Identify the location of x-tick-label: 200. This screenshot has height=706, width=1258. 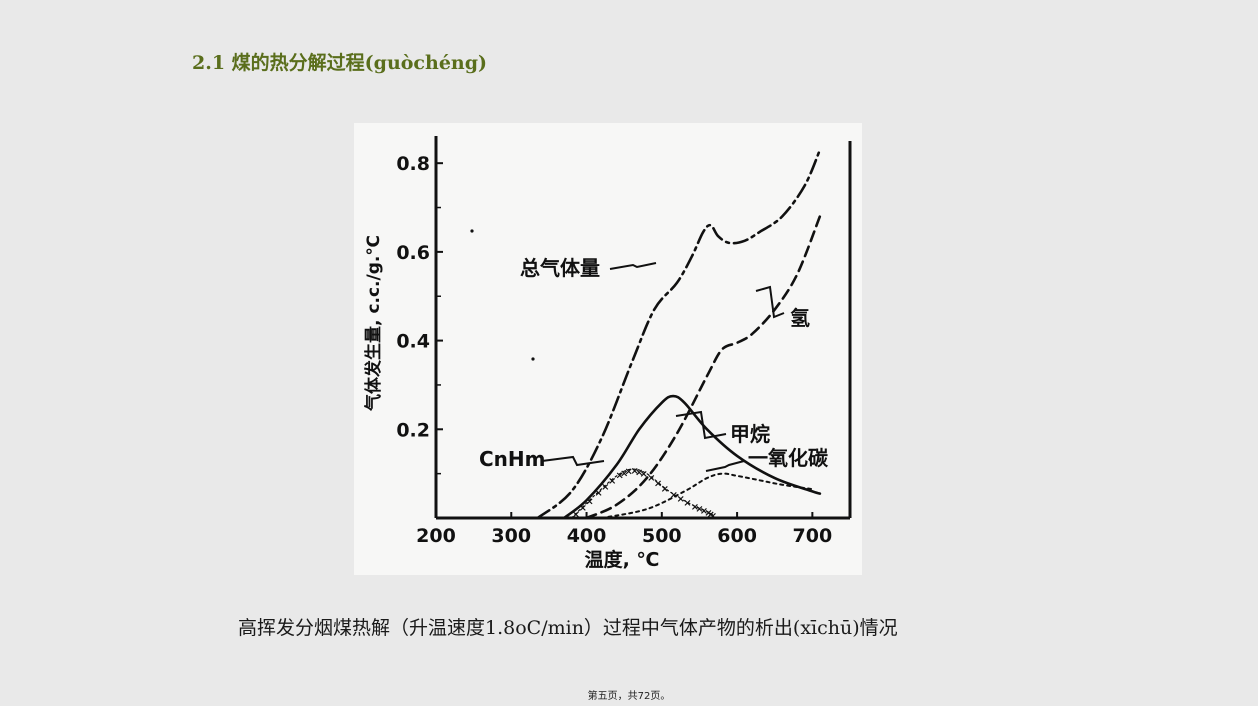
(436, 536).